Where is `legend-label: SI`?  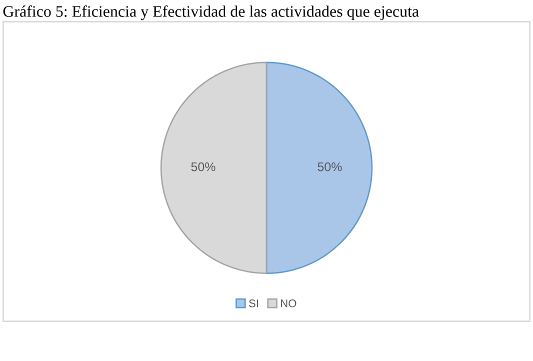 legend-label: SI is located at coordinates (253, 303).